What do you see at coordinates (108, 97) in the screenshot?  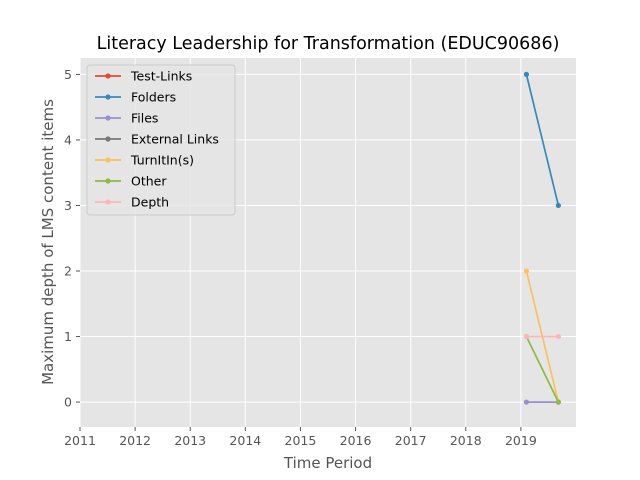 I see `legend-marker-folders` at bounding box center [108, 97].